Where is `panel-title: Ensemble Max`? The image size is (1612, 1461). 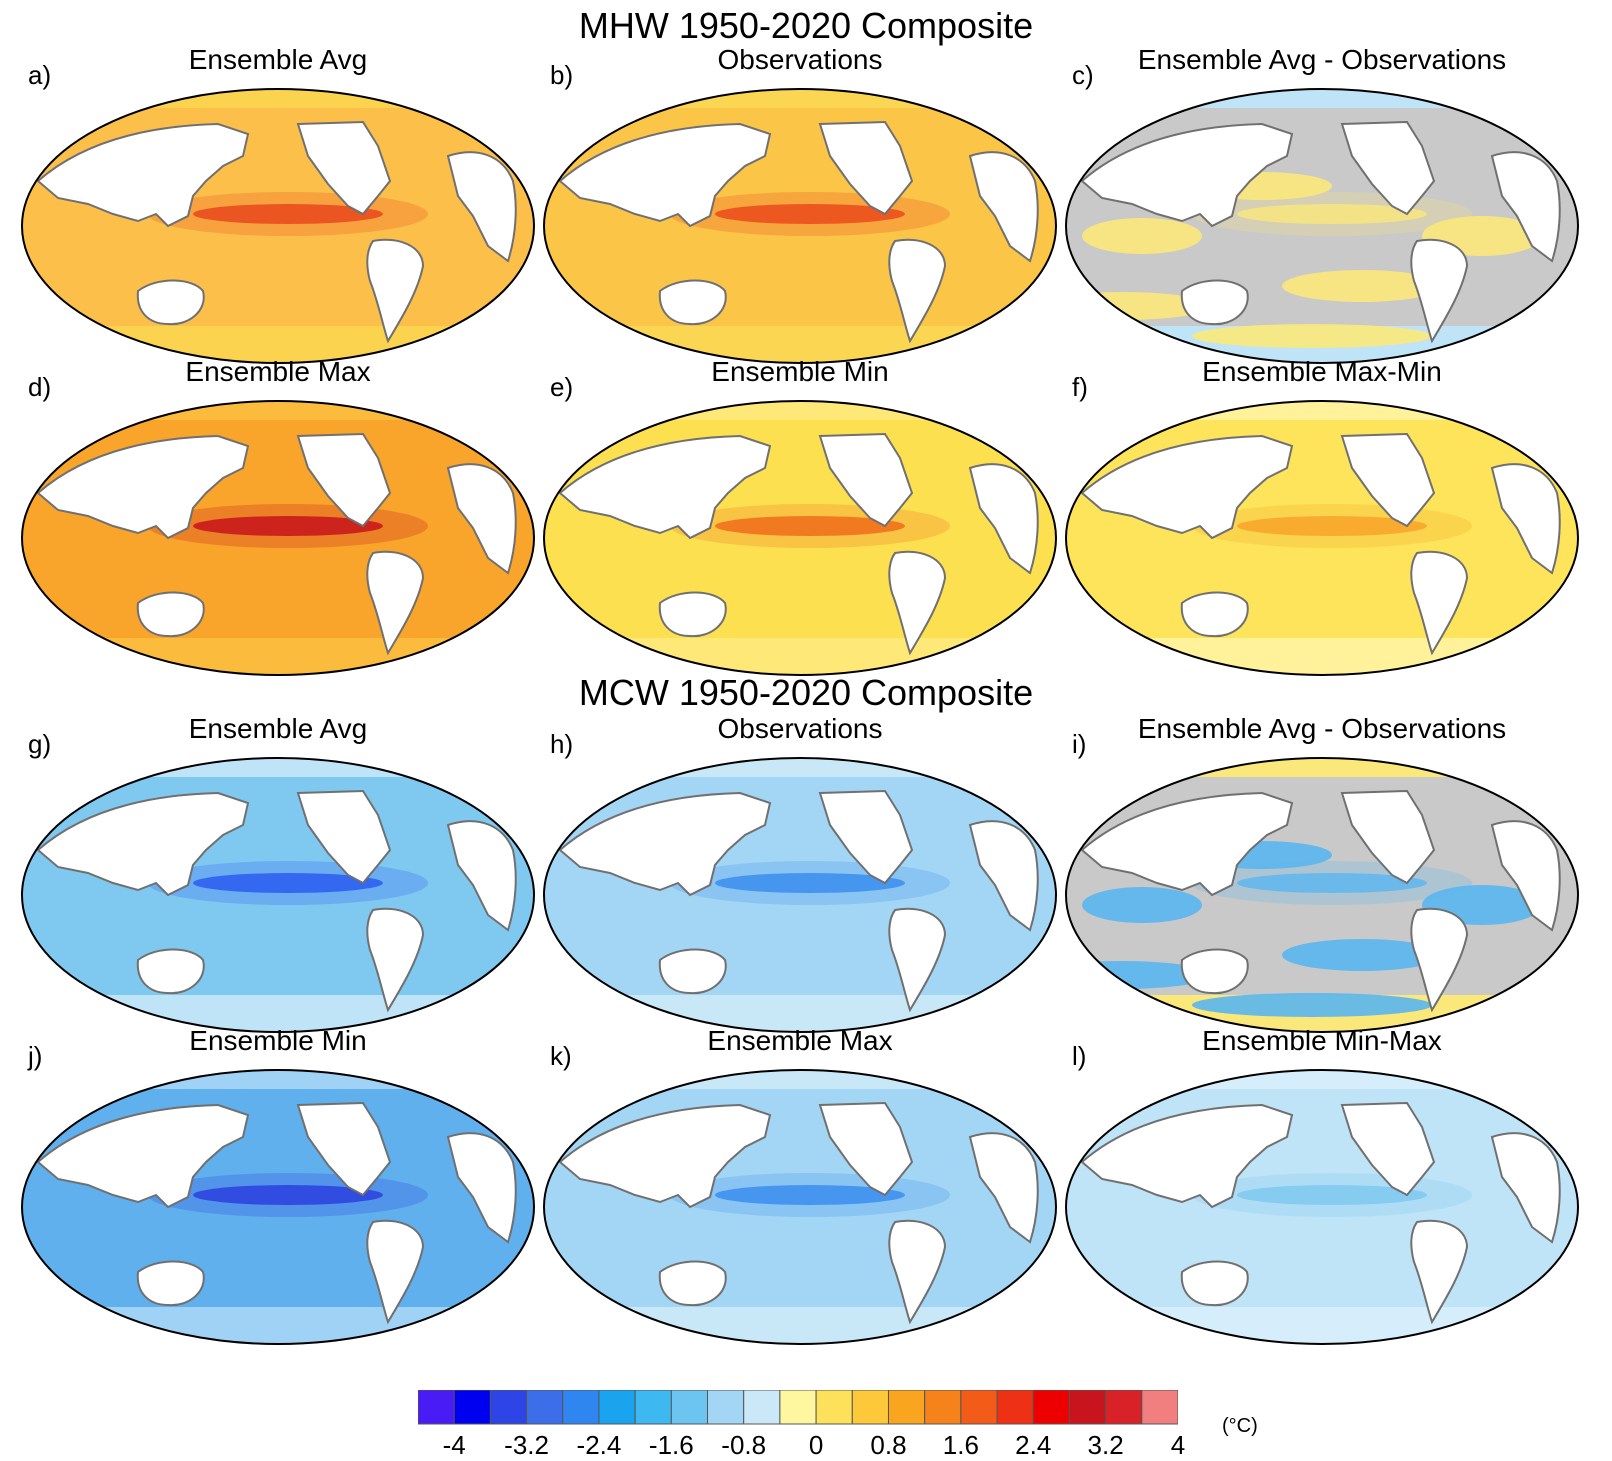
panel-title: Ensemble Max is located at coordinates (278, 371).